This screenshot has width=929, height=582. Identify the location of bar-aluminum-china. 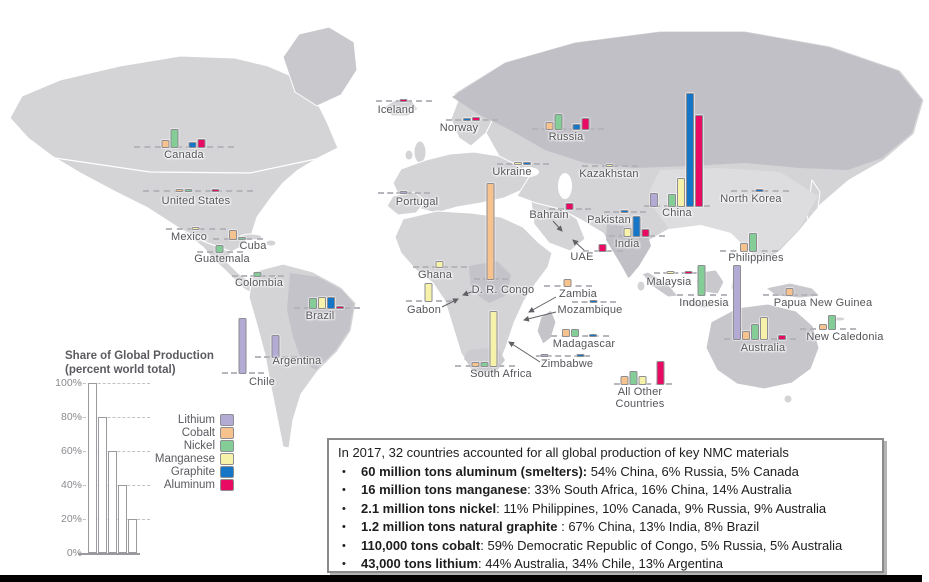
(699, 161).